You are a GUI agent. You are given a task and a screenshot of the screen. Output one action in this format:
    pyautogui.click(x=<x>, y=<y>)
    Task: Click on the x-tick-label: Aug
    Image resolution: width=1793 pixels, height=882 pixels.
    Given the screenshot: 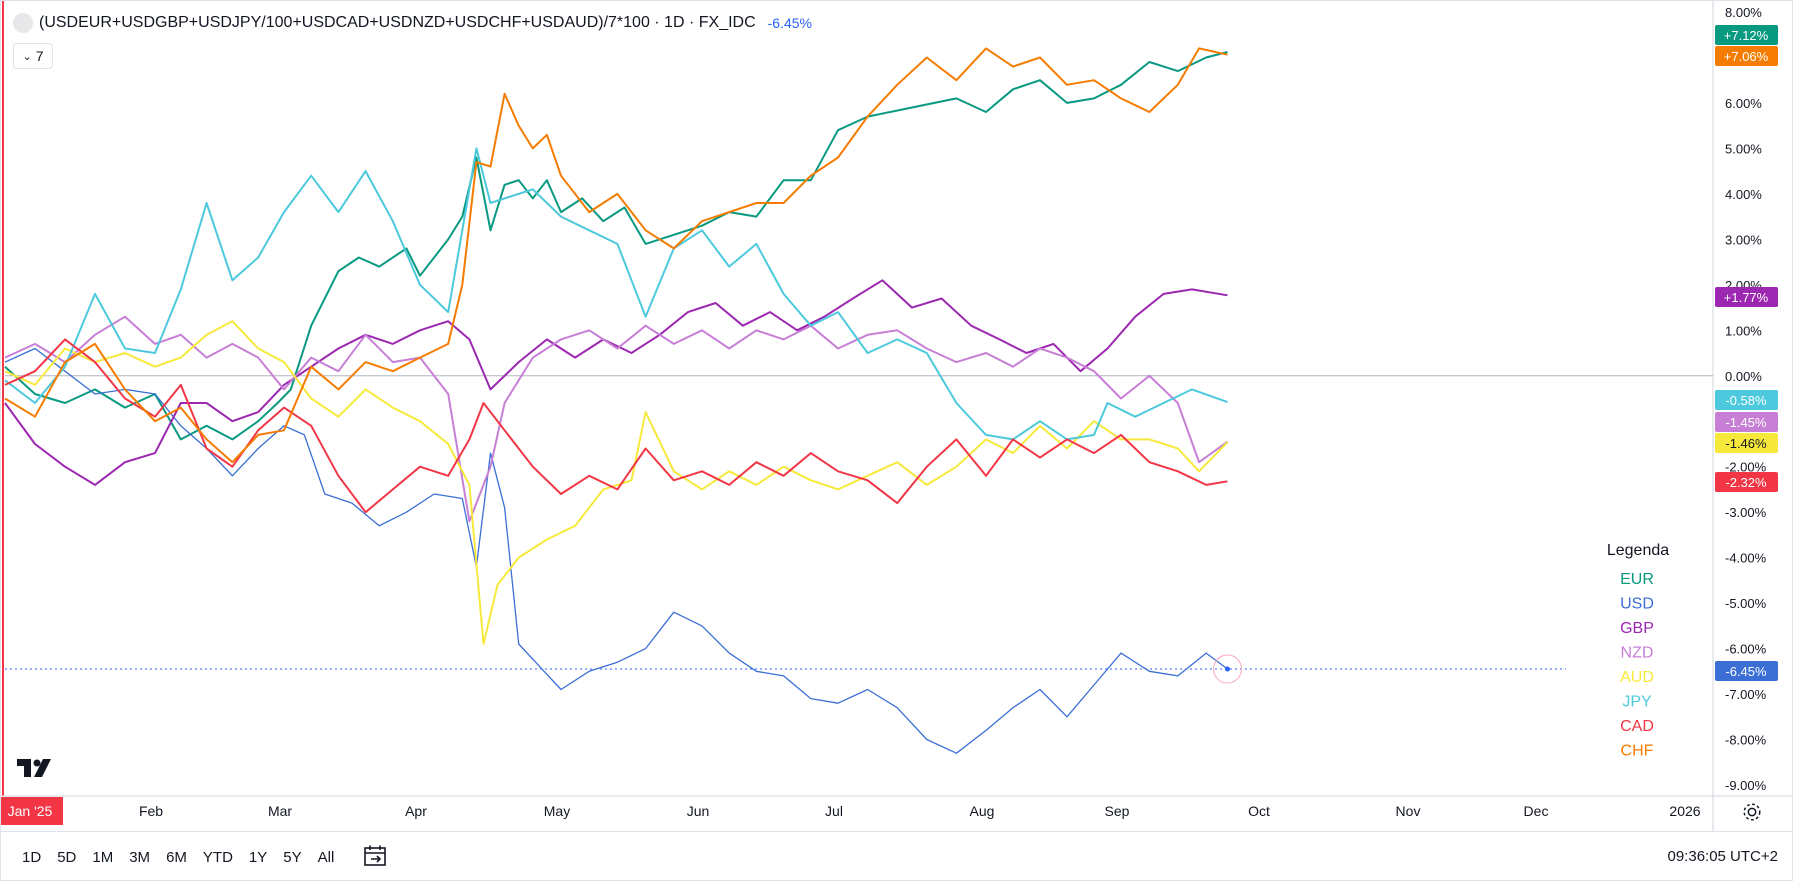 What is the action you would take?
    pyautogui.click(x=982, y=811)
    